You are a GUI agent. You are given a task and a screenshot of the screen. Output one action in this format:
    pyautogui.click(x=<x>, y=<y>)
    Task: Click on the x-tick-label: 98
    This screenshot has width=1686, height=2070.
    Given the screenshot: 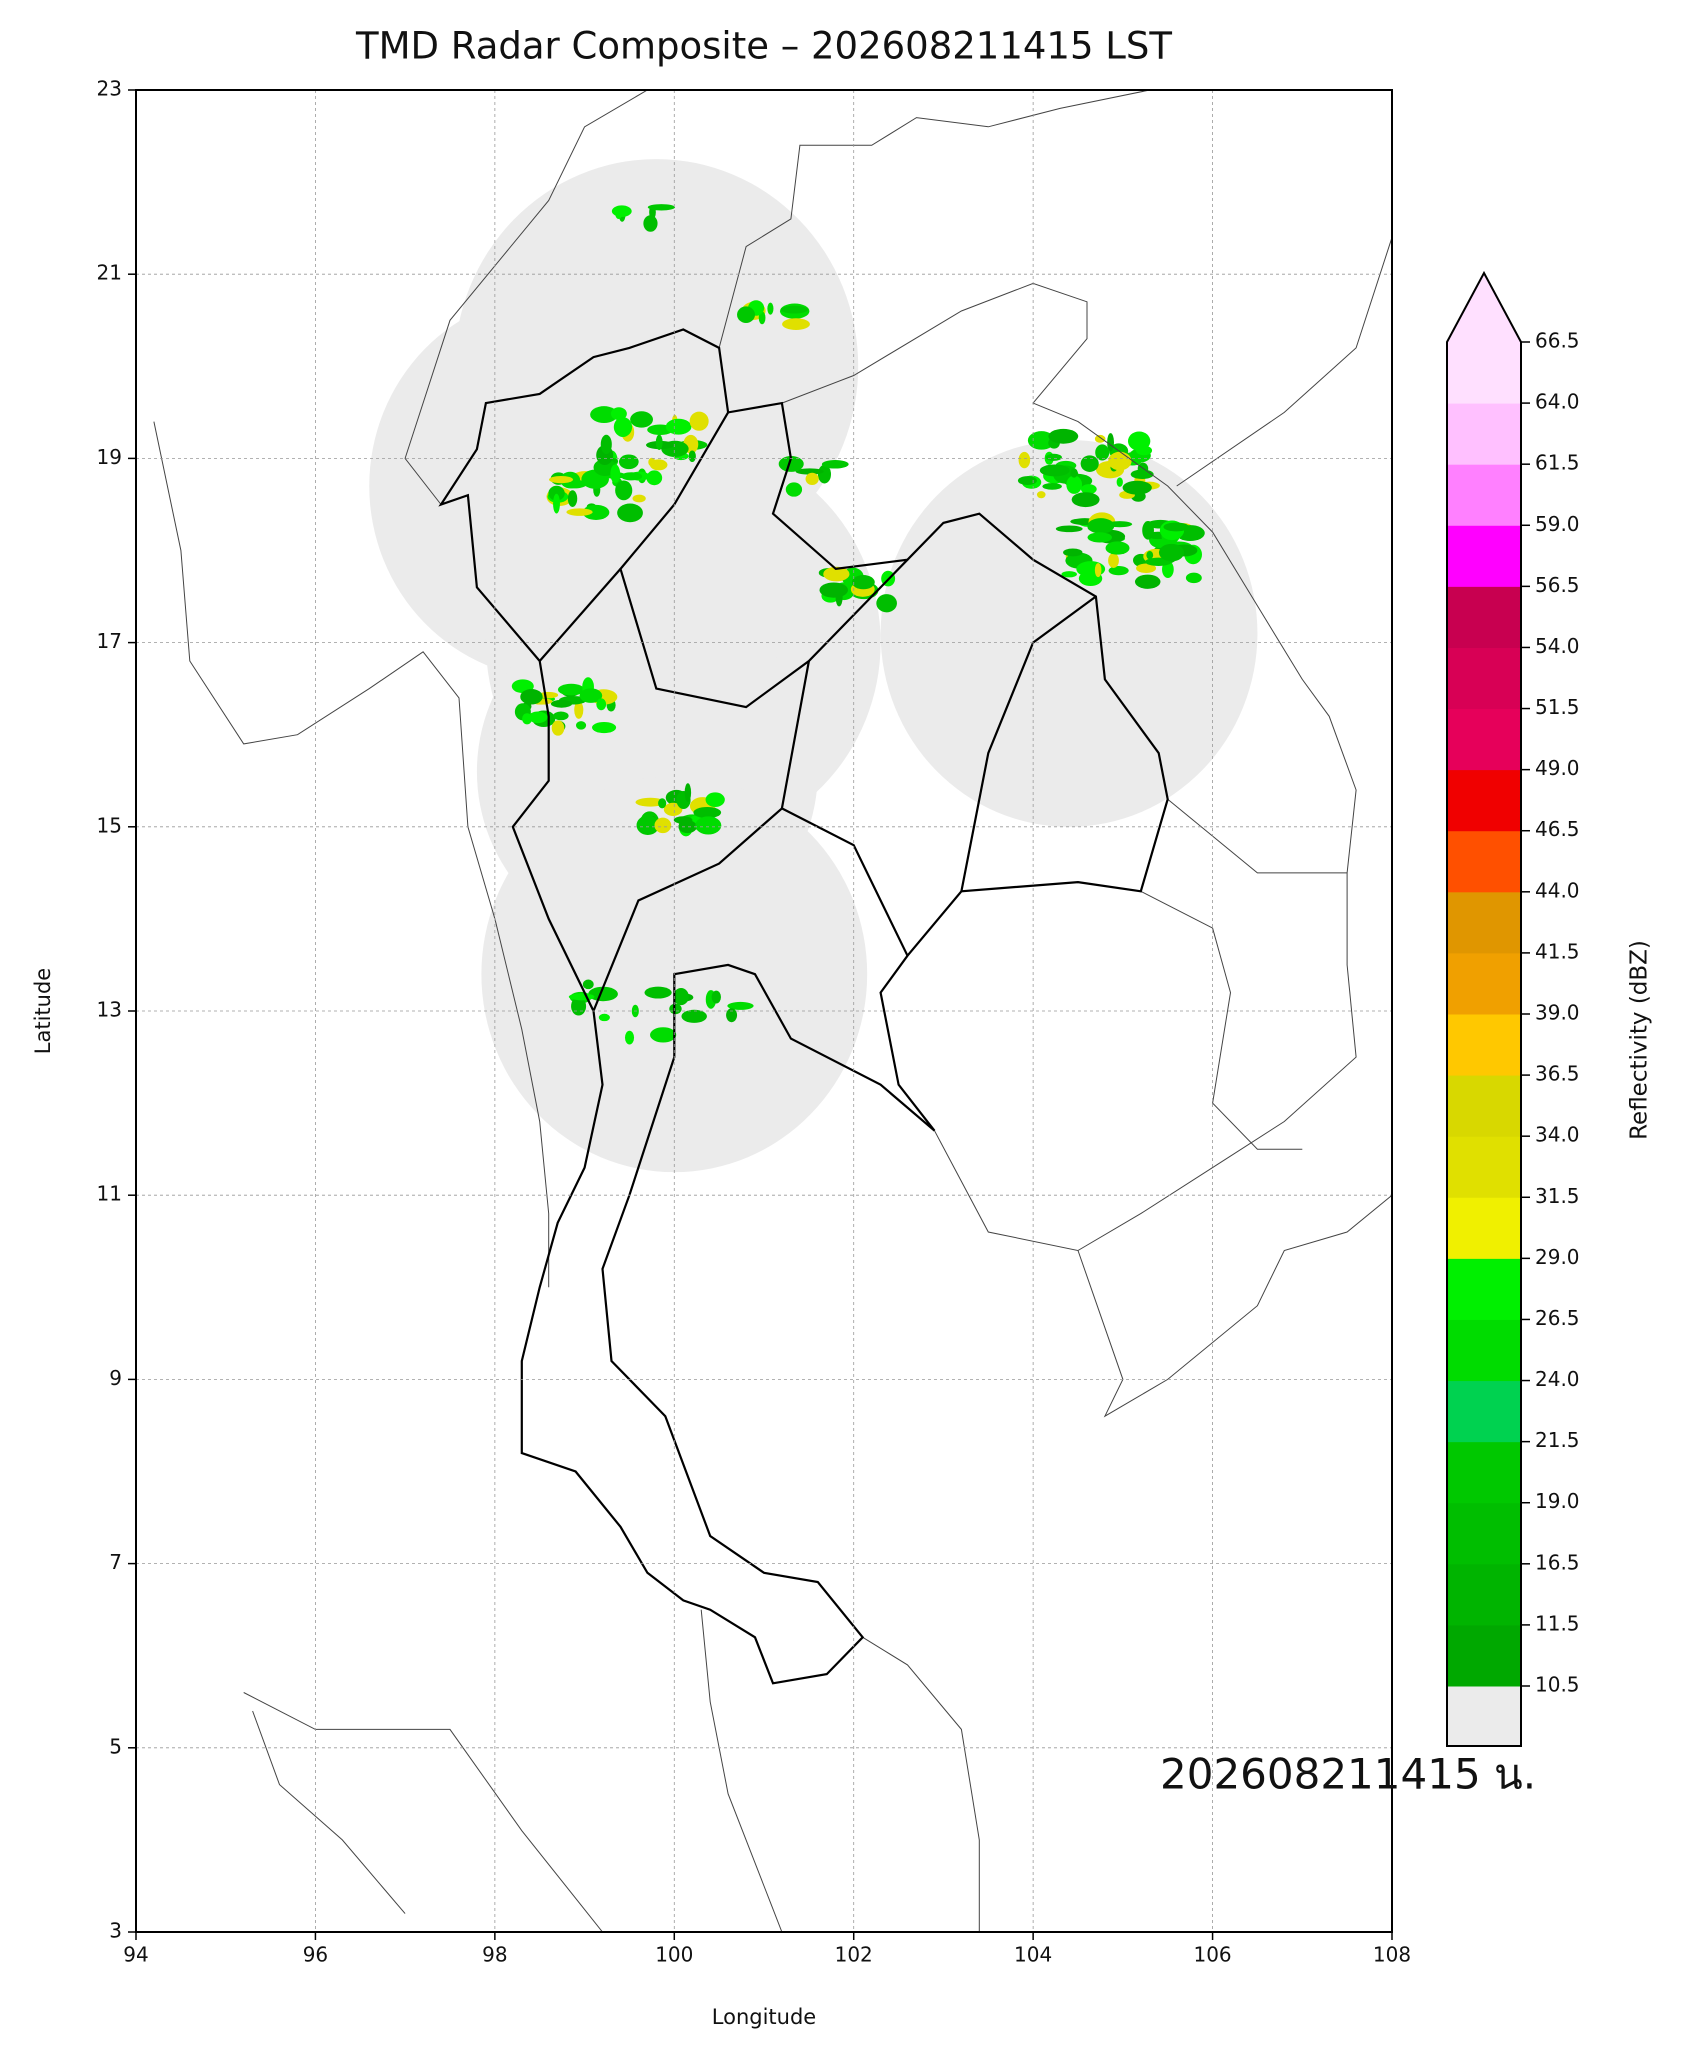 What is the action you would take?
    pyautogui.click(x=494, y=1955)
    